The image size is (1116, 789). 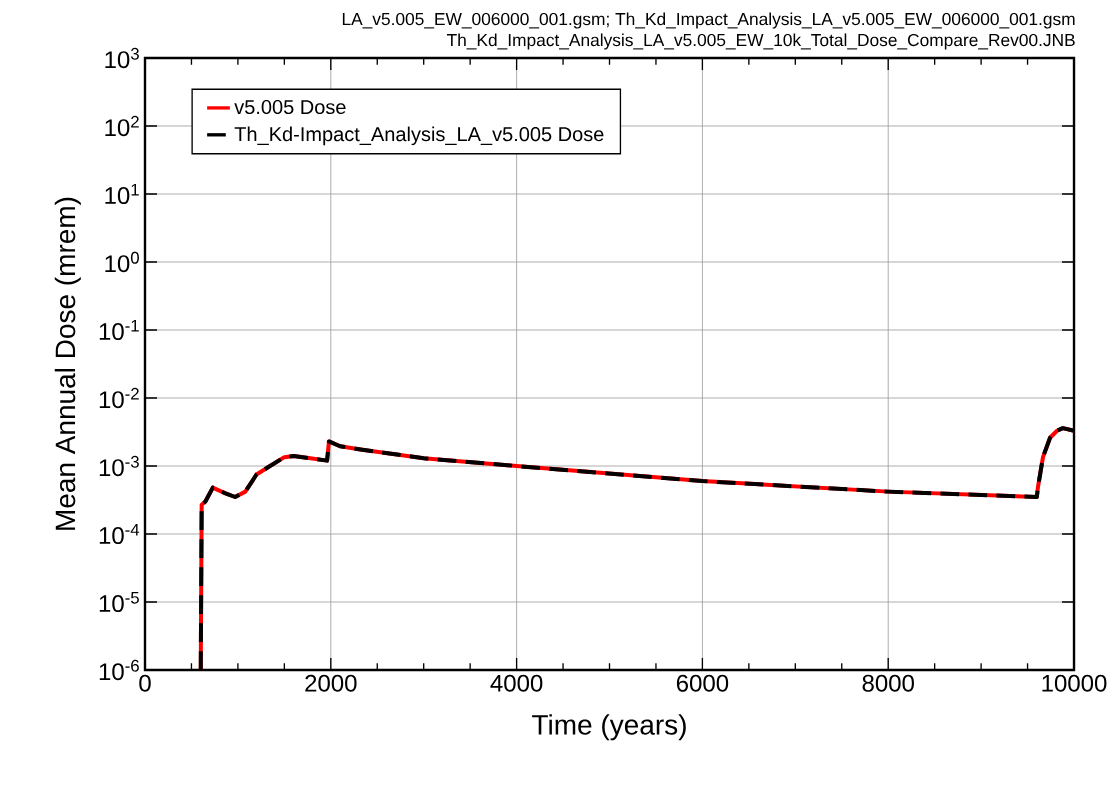 What do you see at coordinates (145, 683) in the screenshot?
I see `x-tick-label: 0` at bounding box center [145, 683].